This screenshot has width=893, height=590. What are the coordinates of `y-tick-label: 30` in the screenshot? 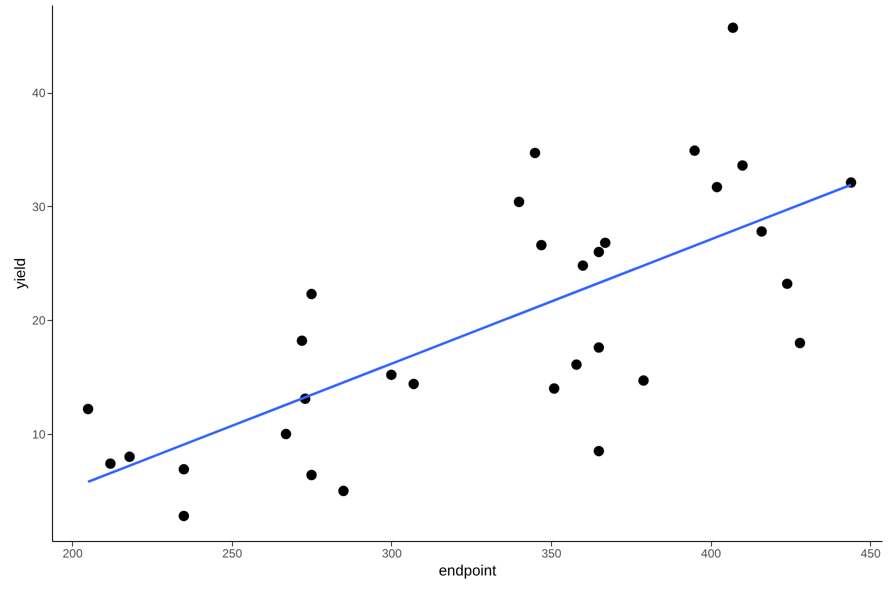 It's located at (39, 207).